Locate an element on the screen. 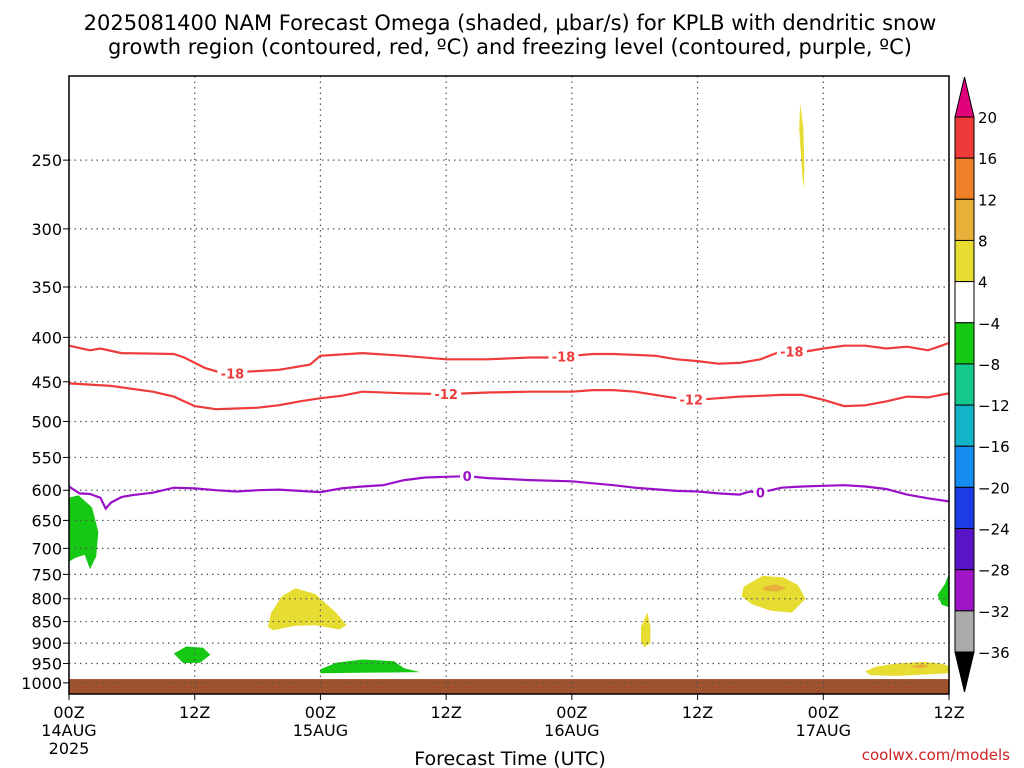 This screenshot has width=1024, height=768. colorbar-tick-label-1: 16 is located at coordinates (987, 159).